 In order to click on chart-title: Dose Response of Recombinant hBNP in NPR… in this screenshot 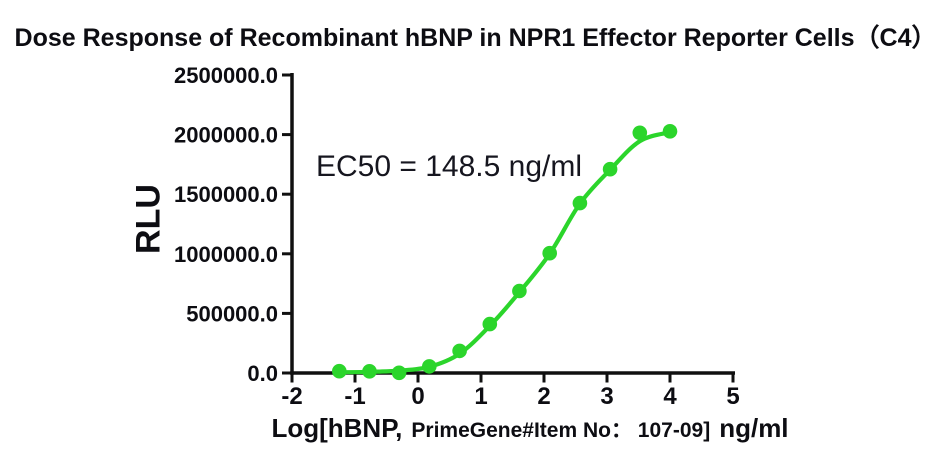, I will do `click(475, 38)`.